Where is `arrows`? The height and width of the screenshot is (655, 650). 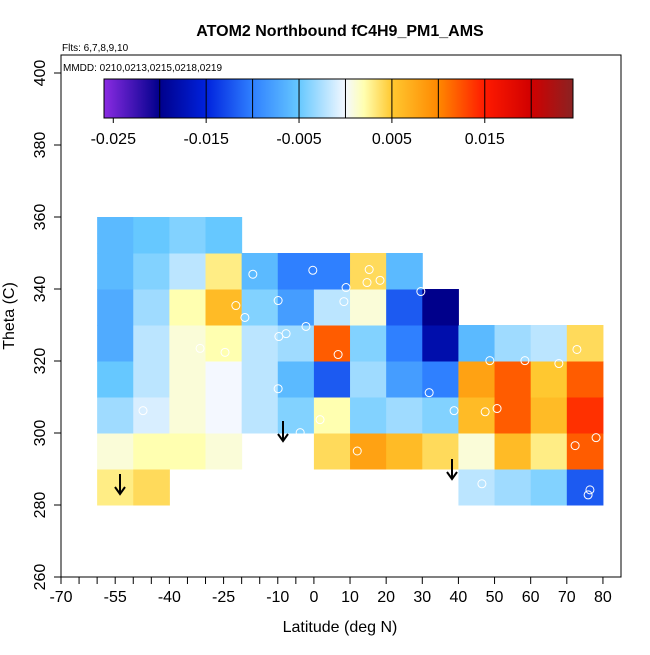 arrows is located at coordinates (286, 458).